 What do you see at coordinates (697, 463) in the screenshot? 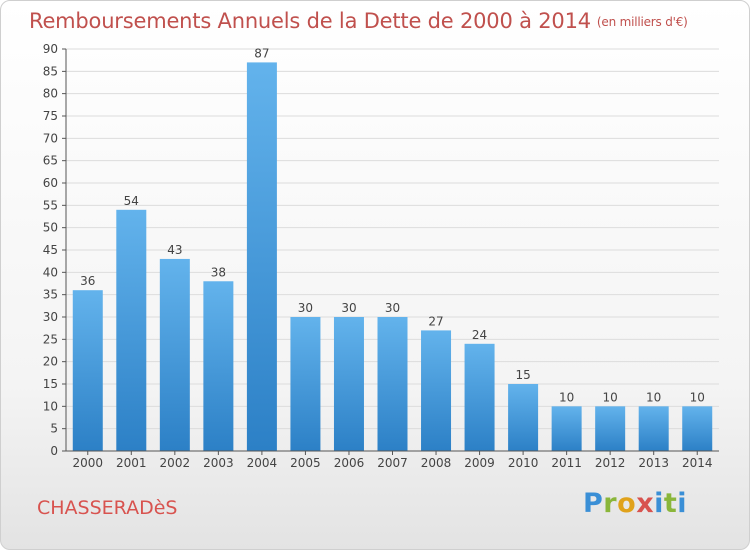
I see `x-tick-label-2014: 2014` at bounding box center [697, 463].